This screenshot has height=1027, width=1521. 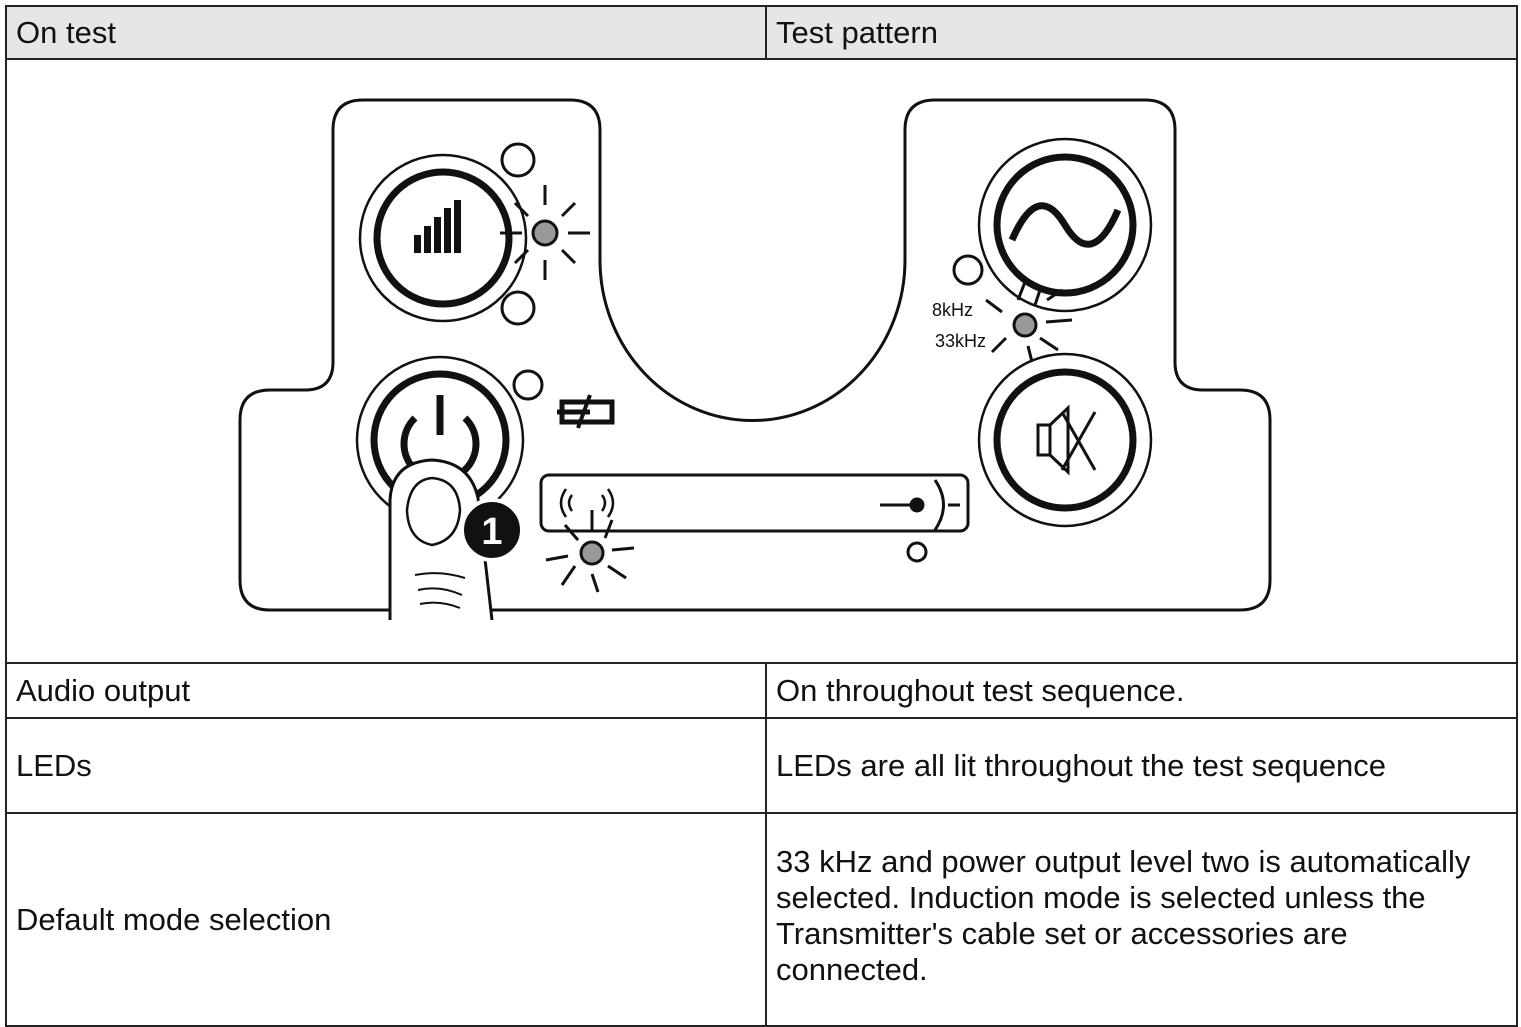 I want to click on header-cell: On test, so click(x=386, y=32).